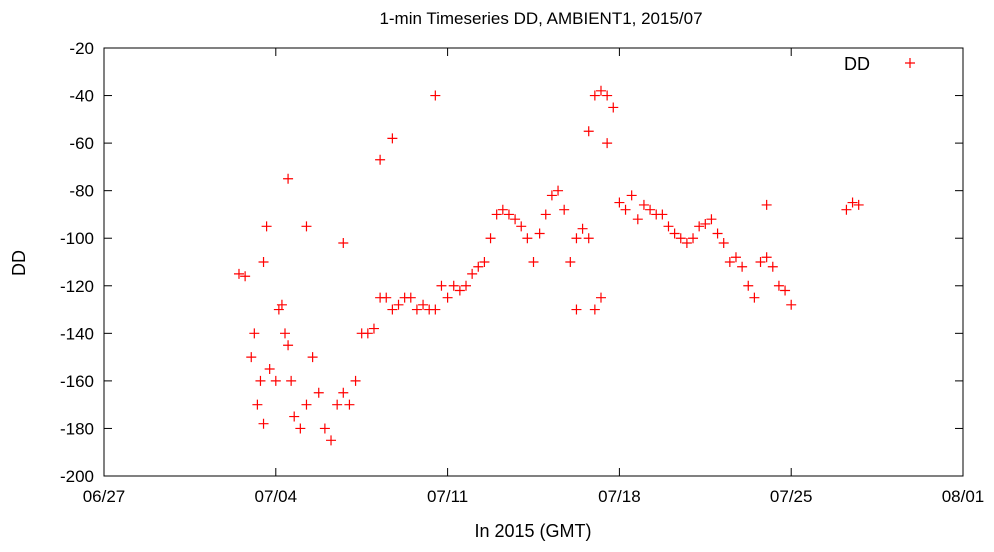 Image resolution: width=994 pixels, height=552 pixels. What do you see at coordinates (619, 496) in the screenshot?
I see `x-tick-label: 07/18` at bounding box center [619, 496].